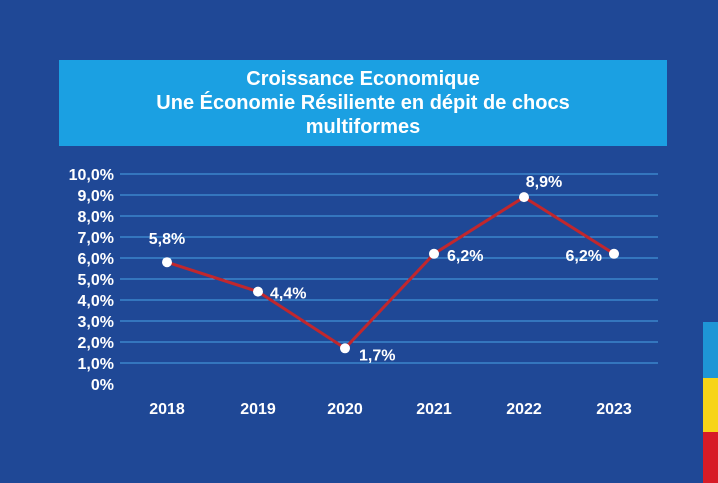 The image size is (718, 483). What do you see at coordinates (167, 409) in the screenshot?
I see `x-tick-label: 2018` at bounding box center [167, 409].